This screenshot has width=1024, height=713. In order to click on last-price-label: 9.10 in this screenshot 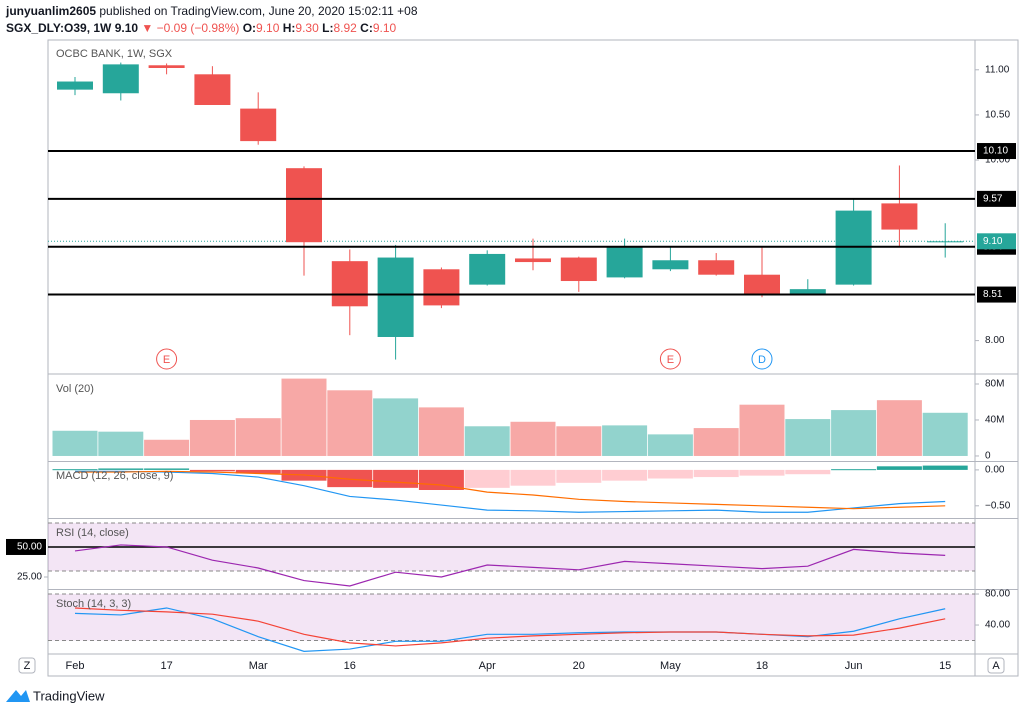, I will do `click(993, 241)`.